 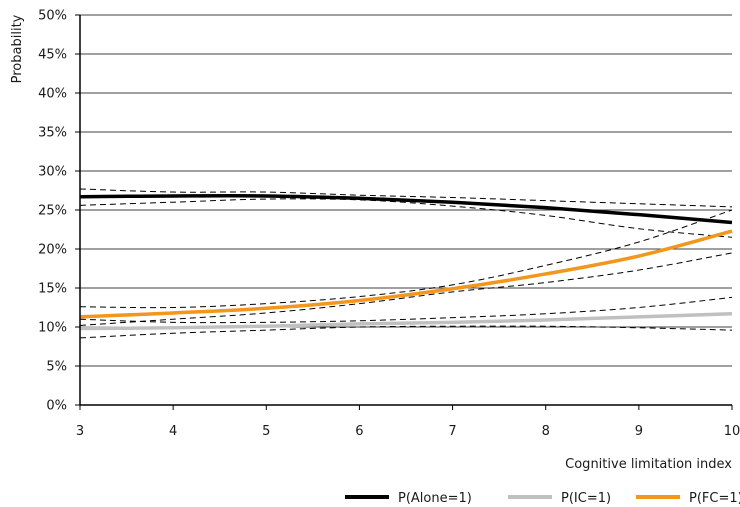 I want to click on y-tick-label: 50%, so click(x=52, y=16).